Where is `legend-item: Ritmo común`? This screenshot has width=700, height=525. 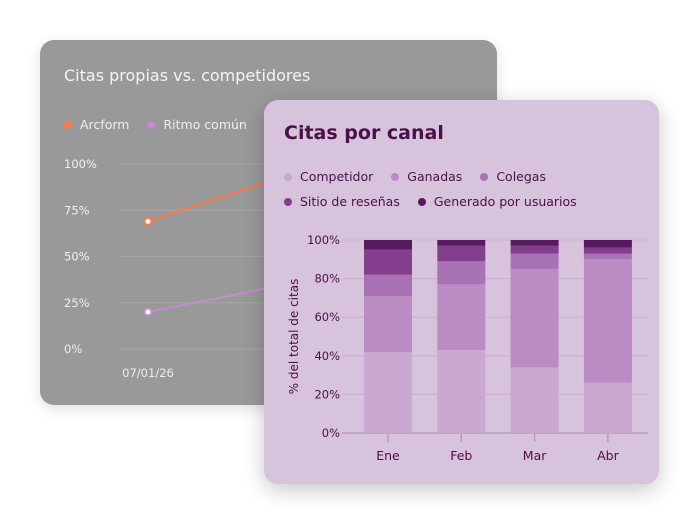 legend-item: Ritmo común is located at coordinates (197, 124).